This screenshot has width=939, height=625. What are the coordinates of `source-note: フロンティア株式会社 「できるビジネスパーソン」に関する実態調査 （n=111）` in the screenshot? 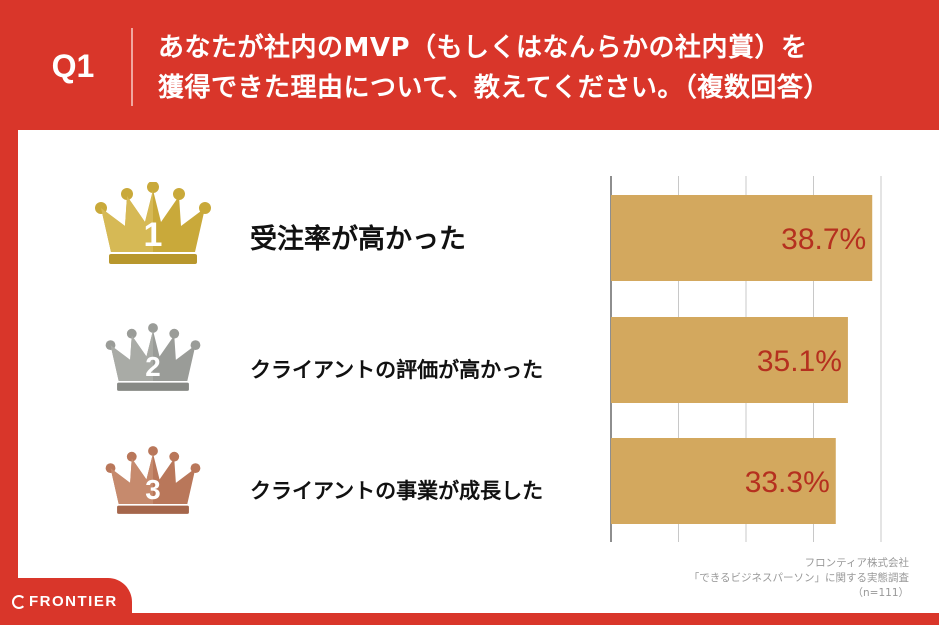 It's located at (799, 578).